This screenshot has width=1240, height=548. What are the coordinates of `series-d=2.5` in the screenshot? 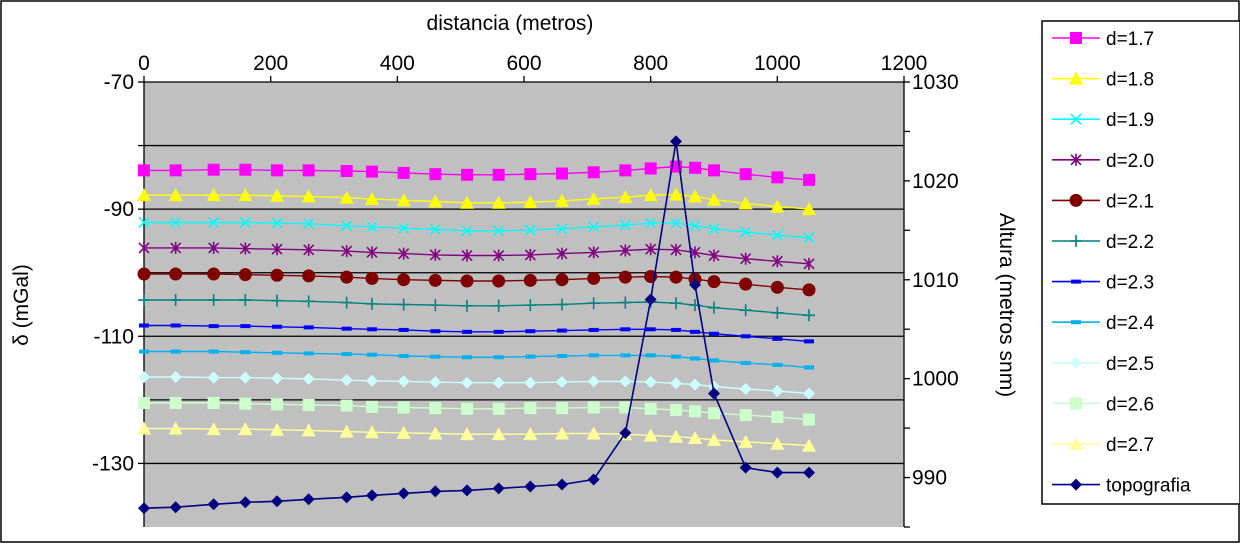 It's located at (476, 385).